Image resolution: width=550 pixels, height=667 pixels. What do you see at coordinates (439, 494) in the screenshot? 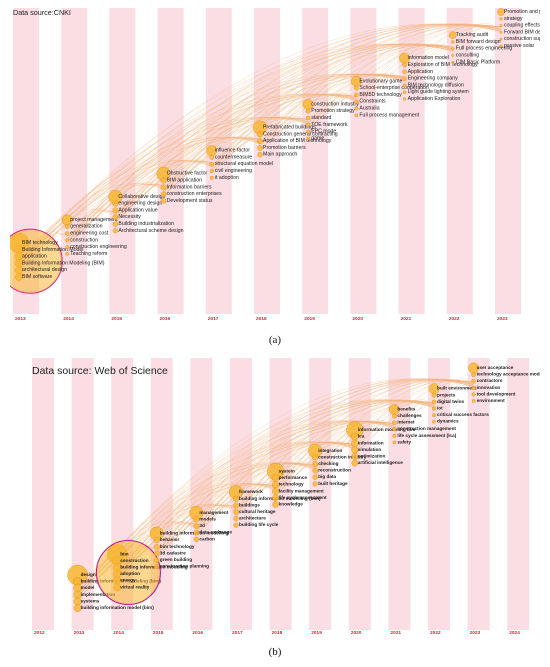
I see `year-band-2022` at bounding box center [439, 494].